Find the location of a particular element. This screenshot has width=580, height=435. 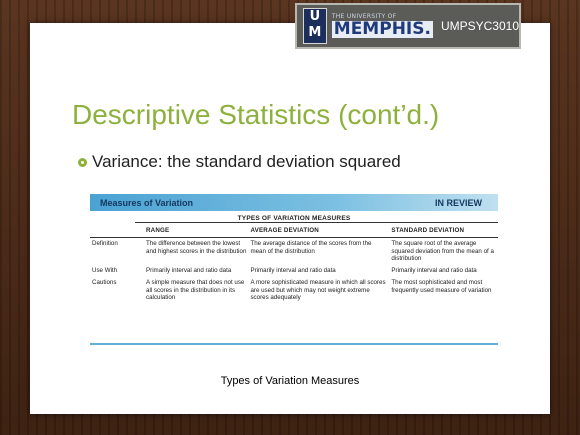

review-header-tag: IN REVIEW is located at coordinates (458, 202).